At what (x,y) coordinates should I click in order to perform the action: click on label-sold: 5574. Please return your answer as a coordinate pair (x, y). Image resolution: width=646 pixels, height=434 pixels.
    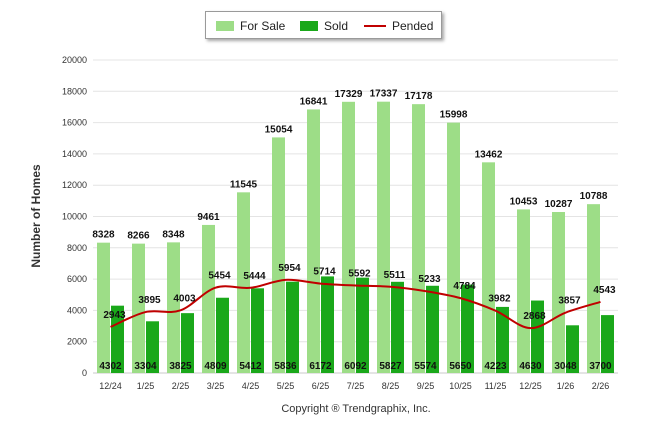
    Looking at the image, I should click on (425, 366).